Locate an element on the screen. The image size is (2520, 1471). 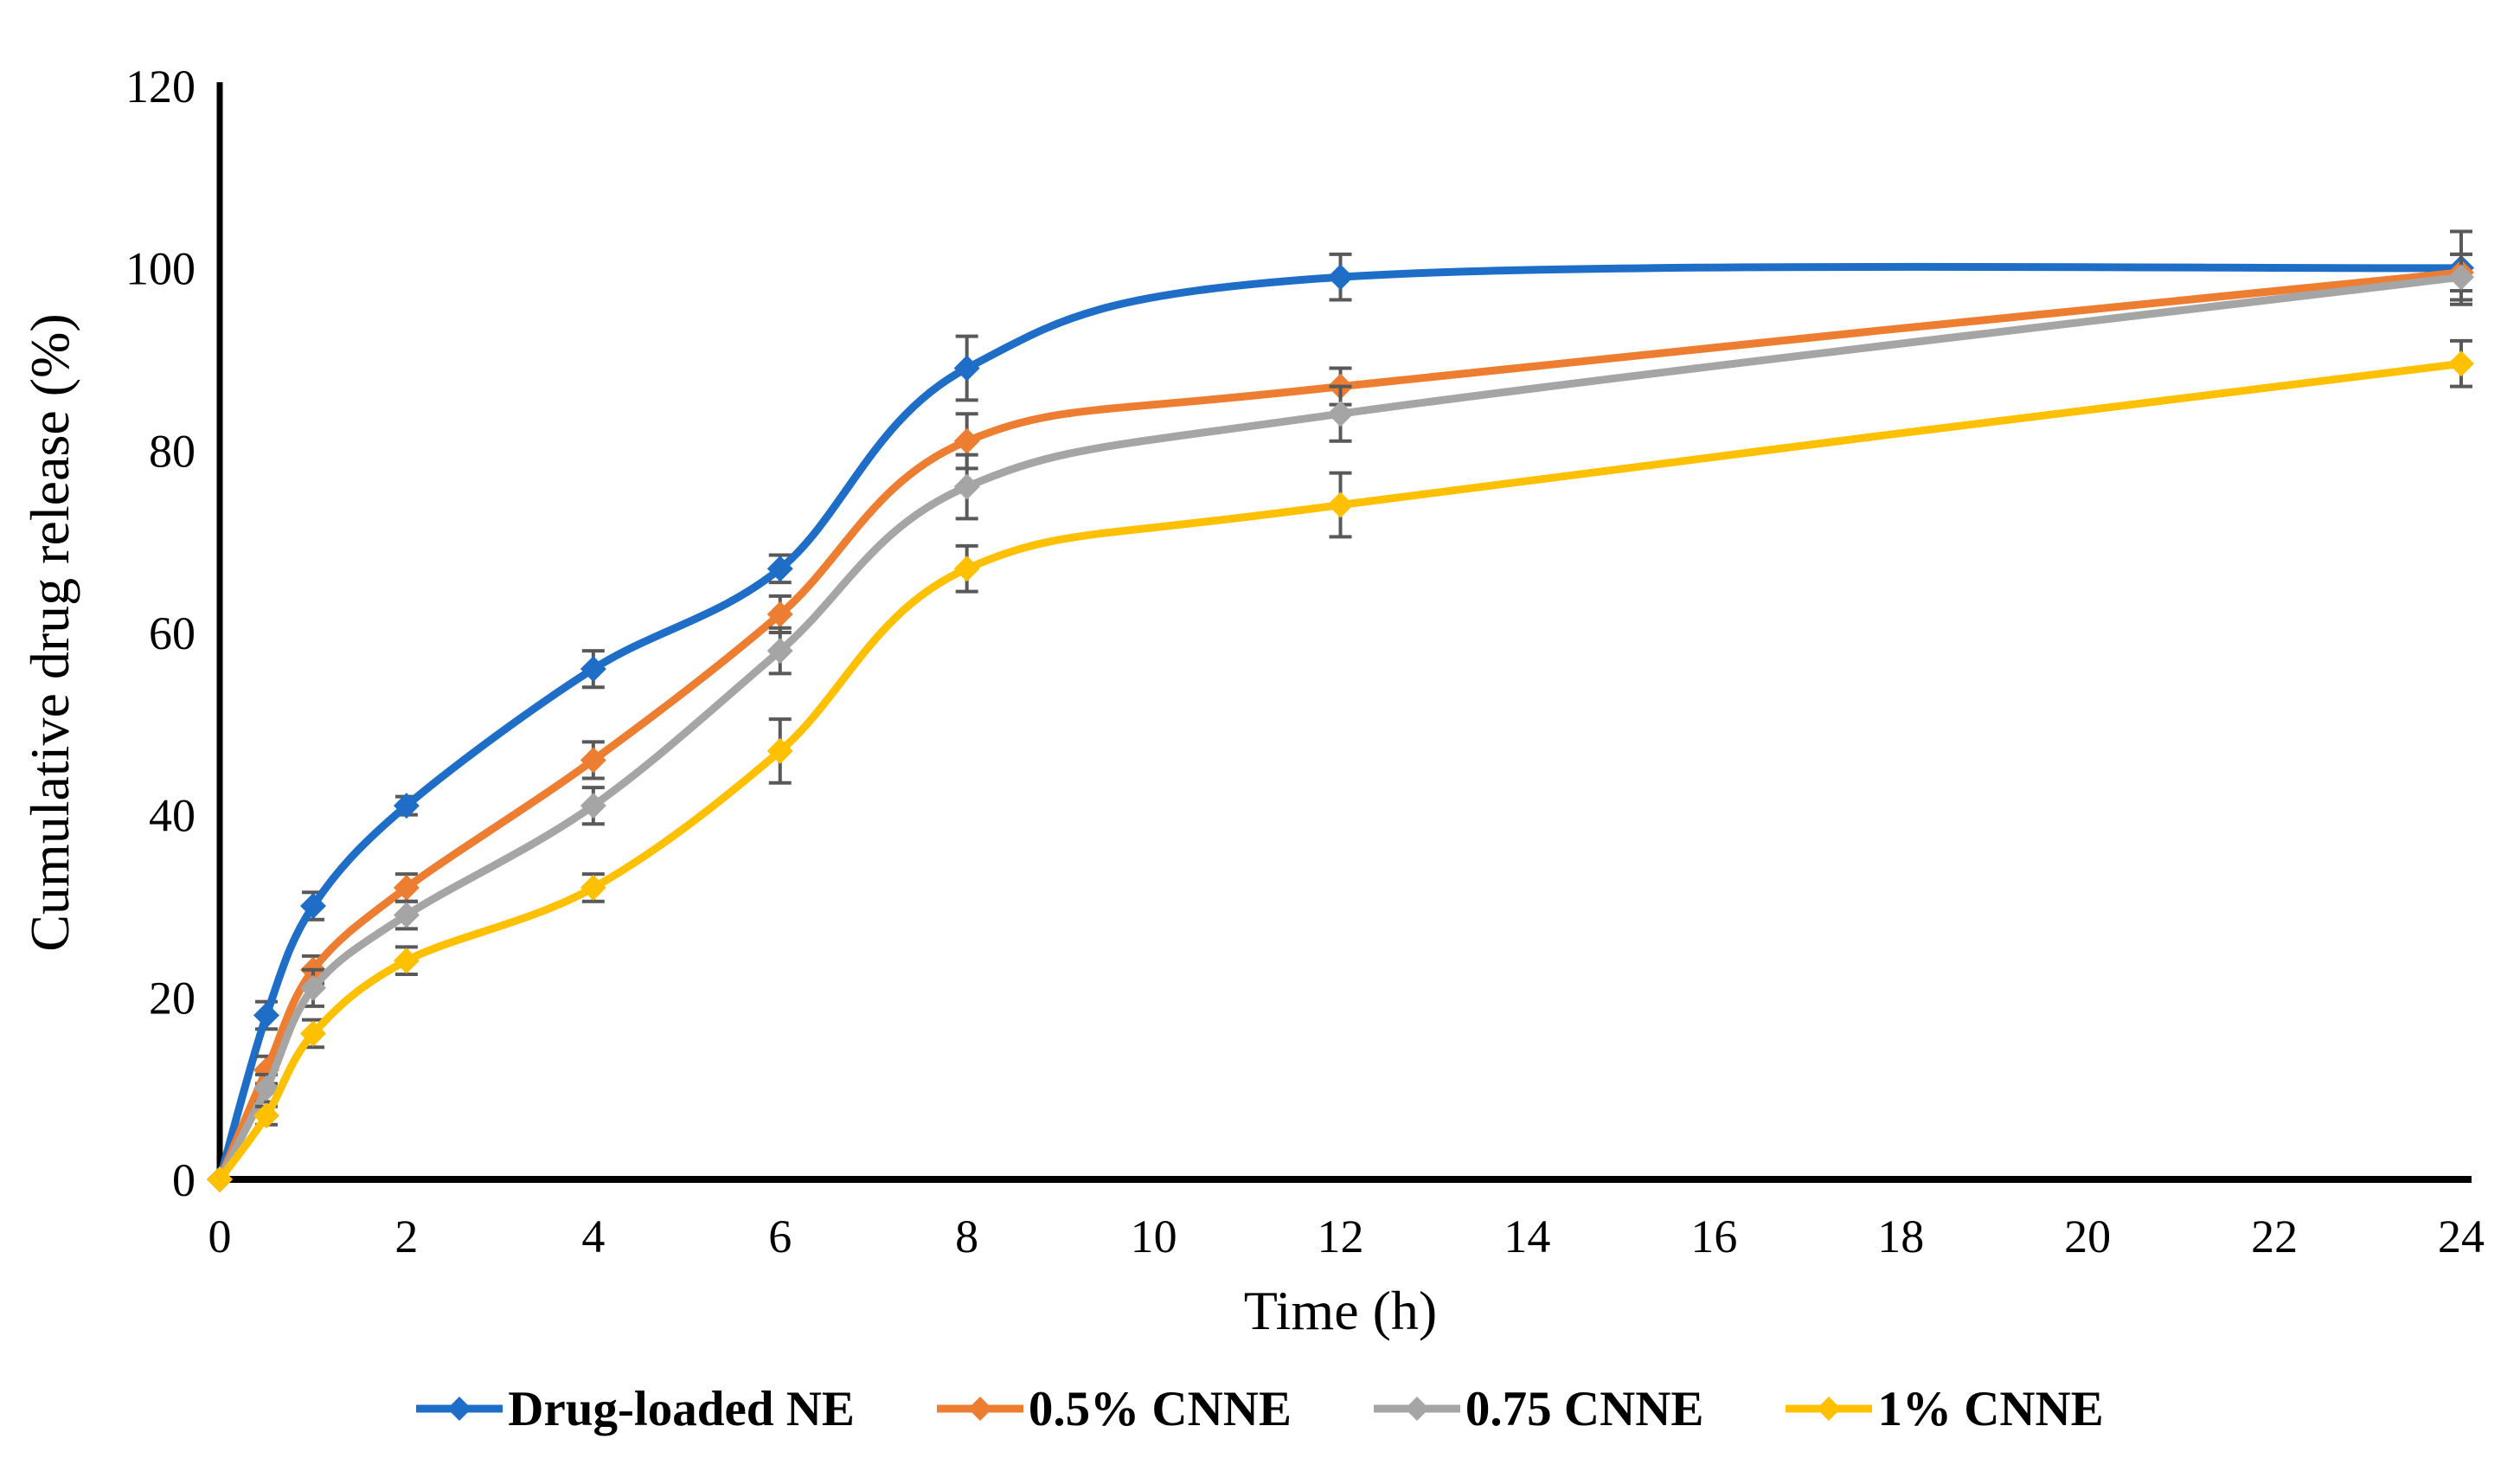
legend-item-3: 1% CNNE is located at coordinates (1945, 1408).